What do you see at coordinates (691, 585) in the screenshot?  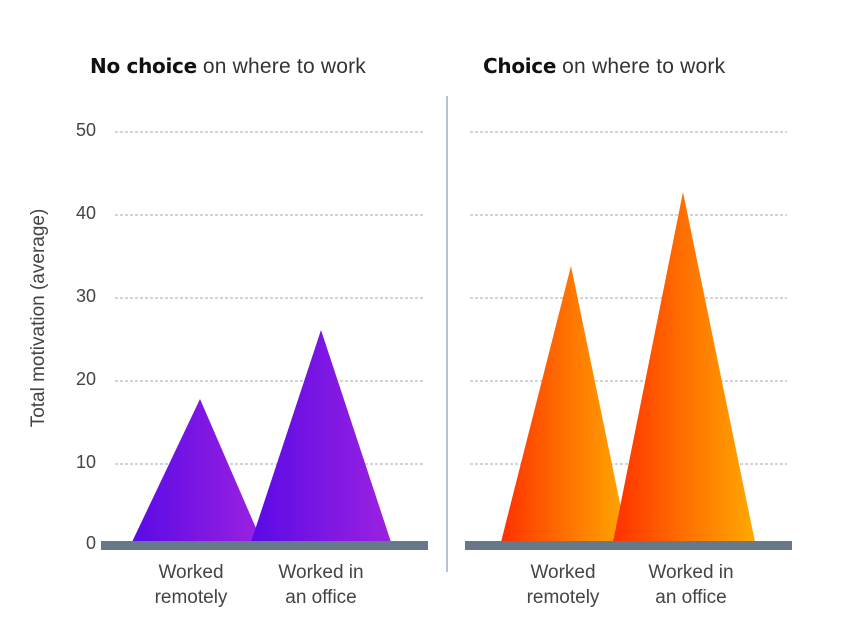 I see `x-label-right-office: Worked in an office` at bounding box center [691, 585].